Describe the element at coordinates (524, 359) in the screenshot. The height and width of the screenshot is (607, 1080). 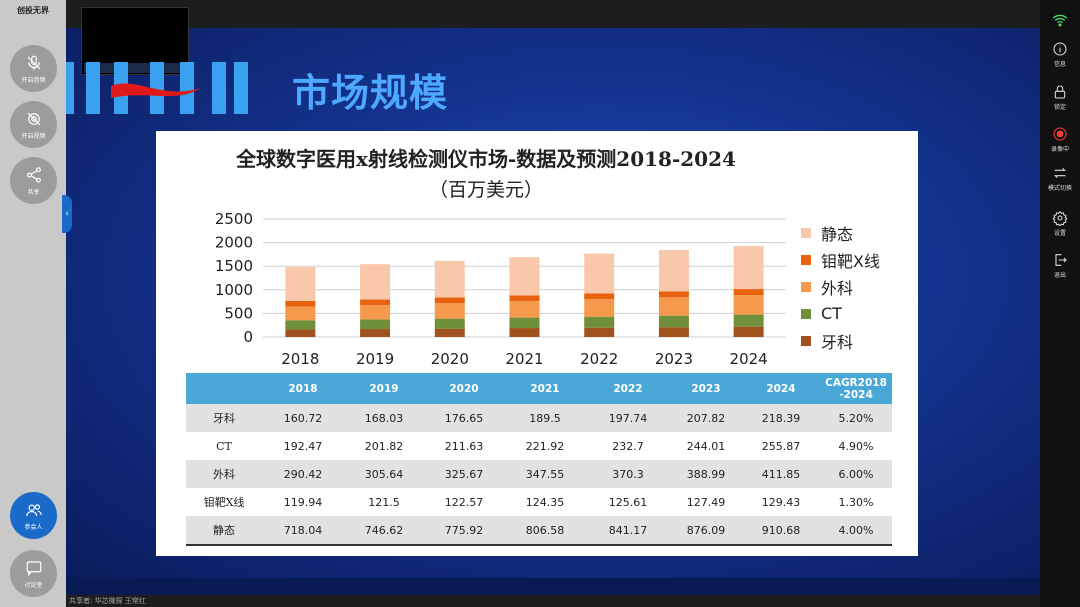
I see `x-tick-label: 2021` at that location.